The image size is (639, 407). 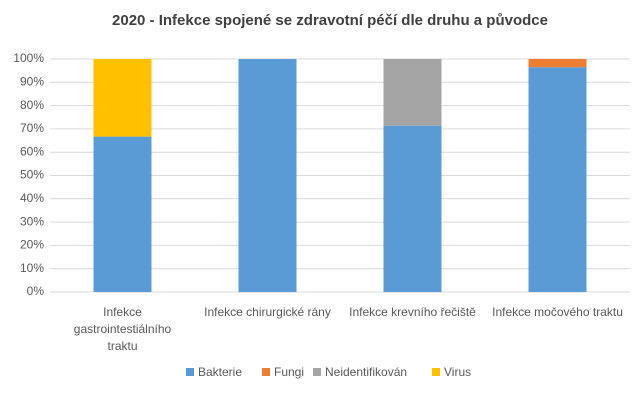 What do you see at coordinates (32, 81) in the screenshot?
I see `y-tick-label: 90%` at bounding box center [32, 81].